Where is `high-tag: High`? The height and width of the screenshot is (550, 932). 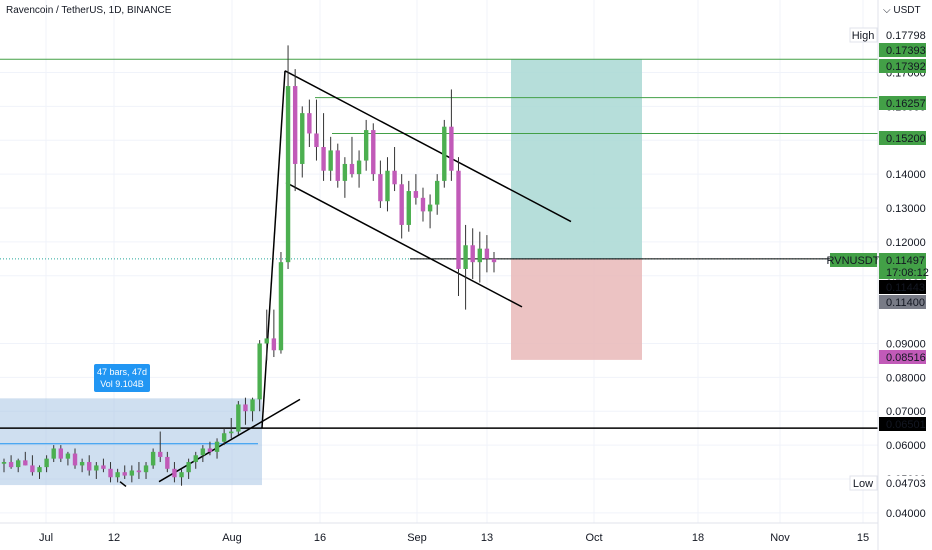
high-tag: High is located at coordinates (863, 36).